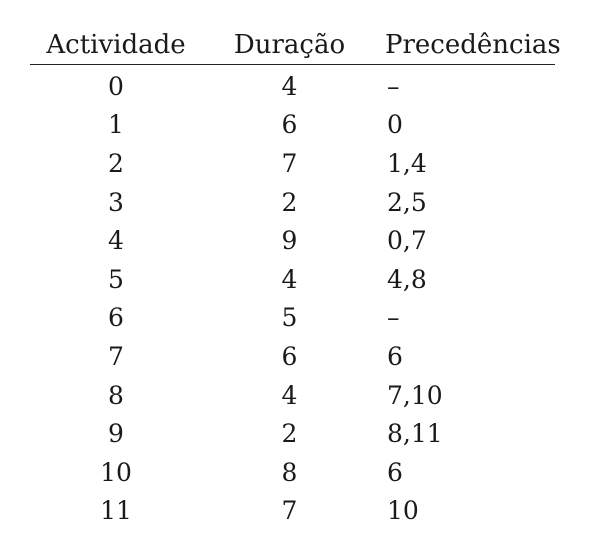 This screenshot has height=542, width=593. What do you see at coordinates (469, 41) in the screenshot?
I see `header-precedencias: Precedências` at bounding box center [469, 41].